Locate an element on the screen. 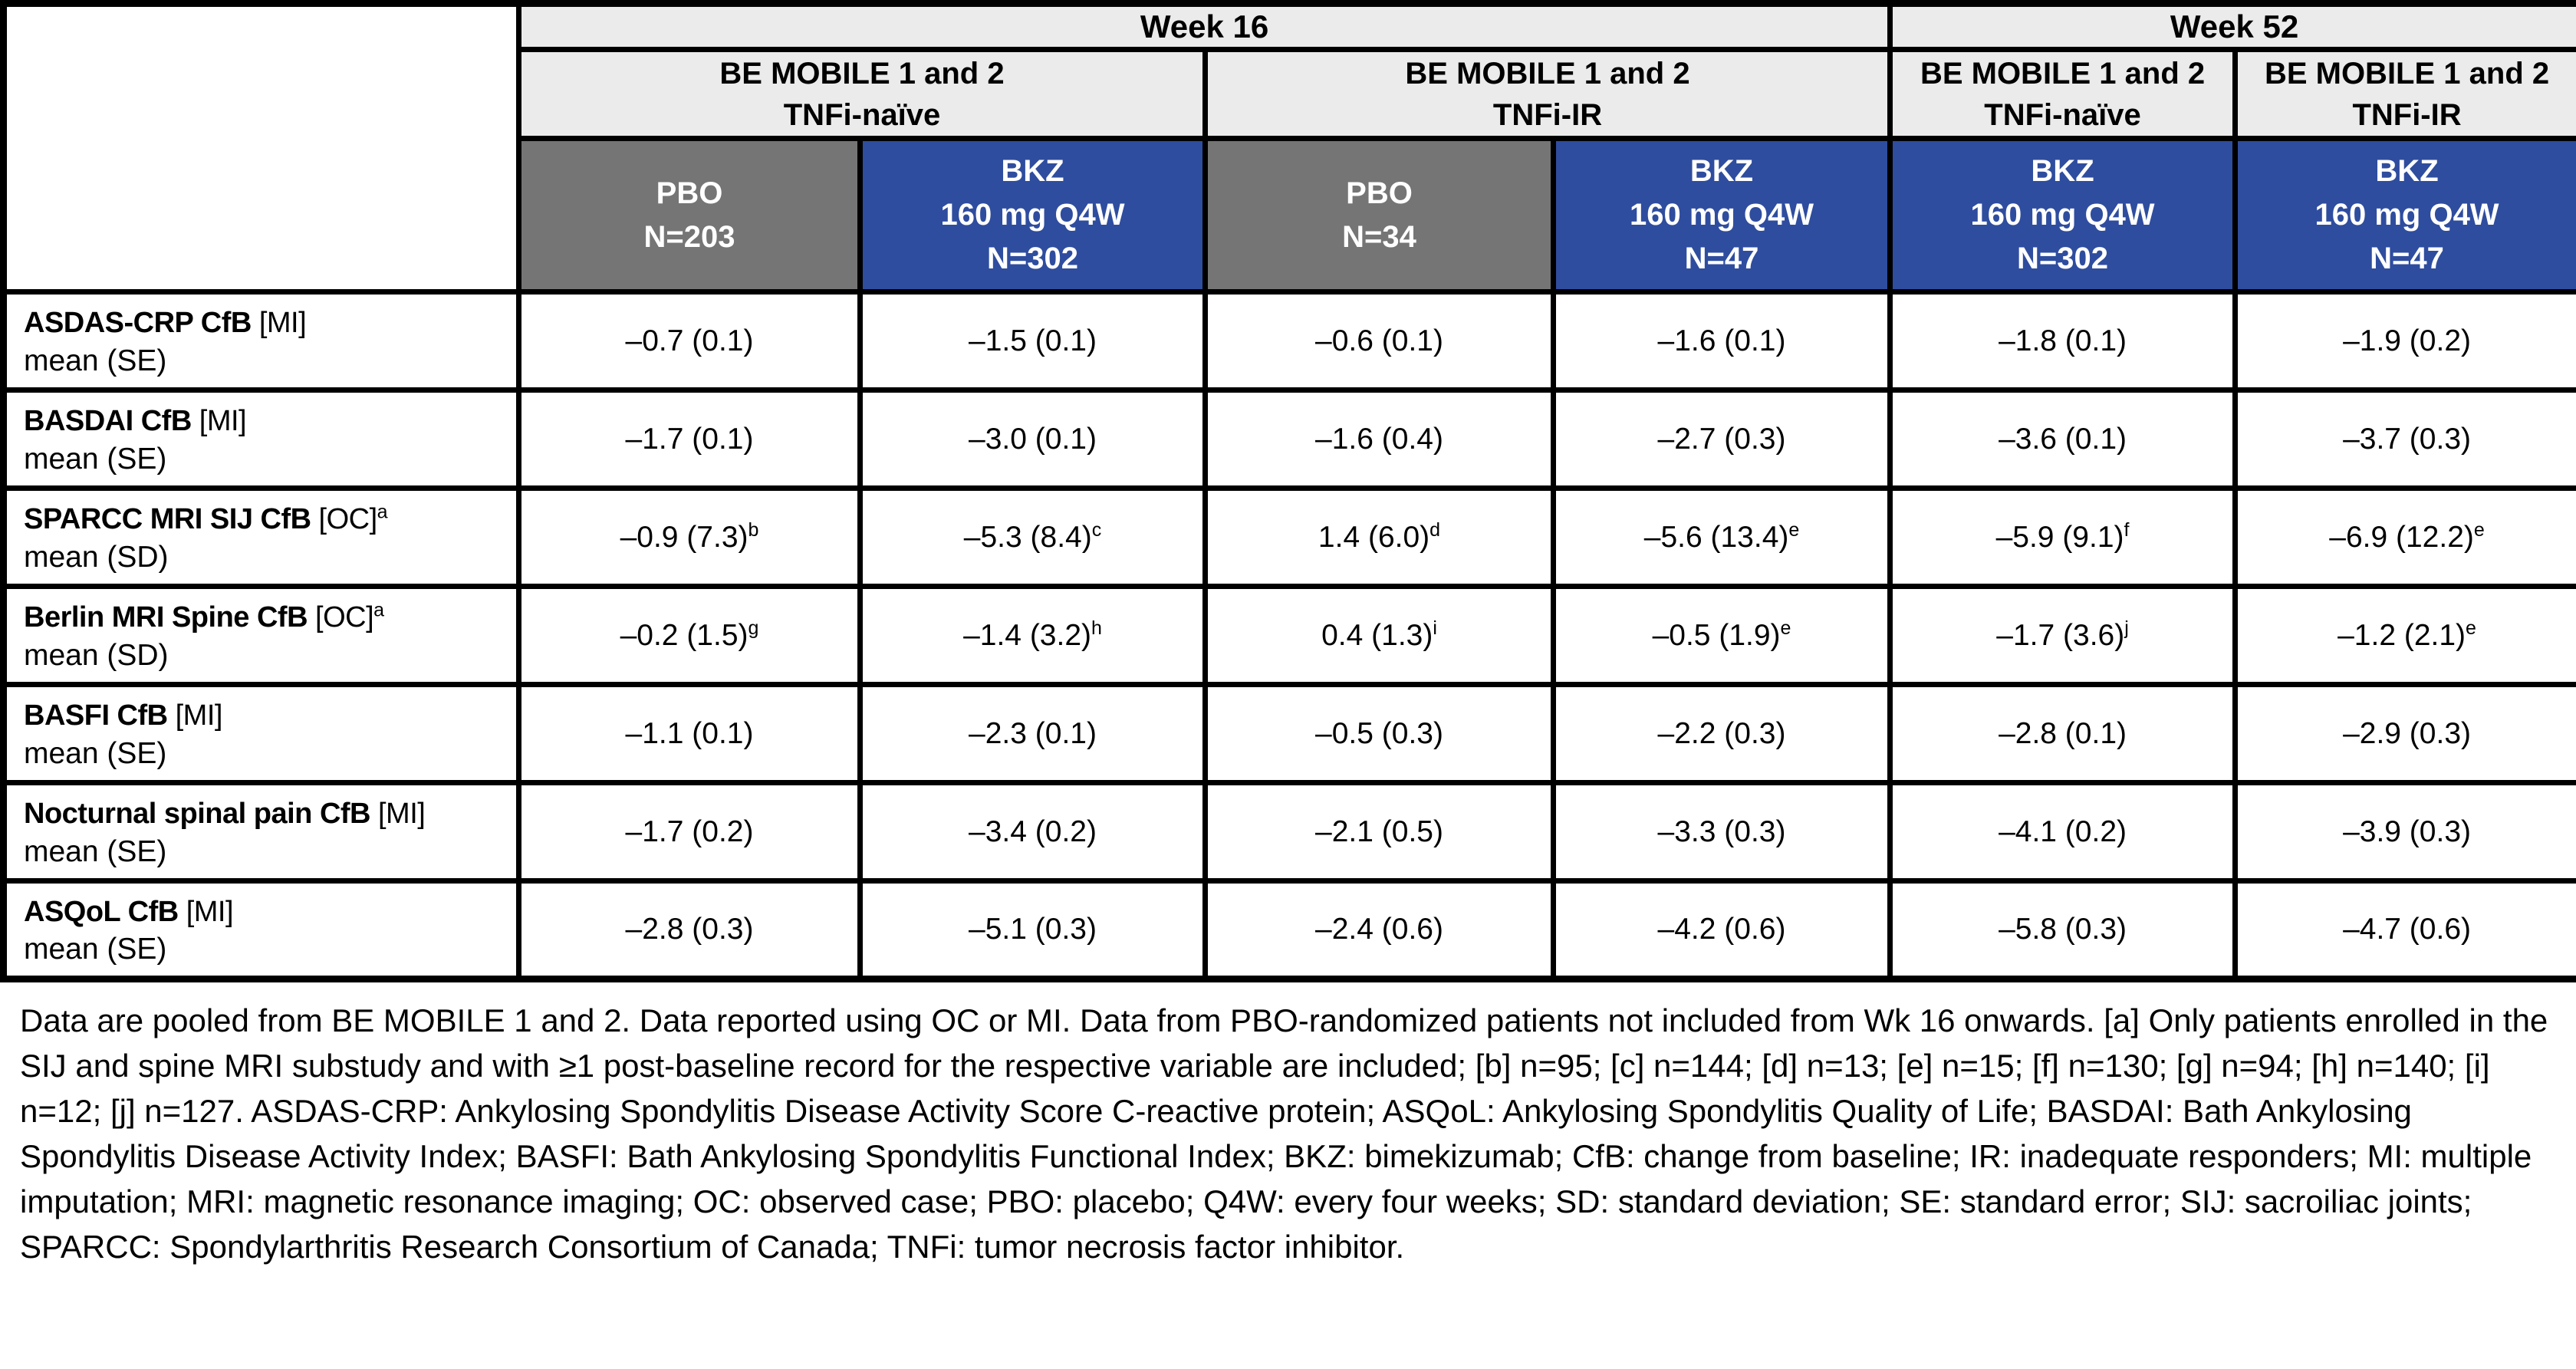 This screenshot has height=1369, width=2576. value-footnote-marker: g is located at coordinates (753, 628).